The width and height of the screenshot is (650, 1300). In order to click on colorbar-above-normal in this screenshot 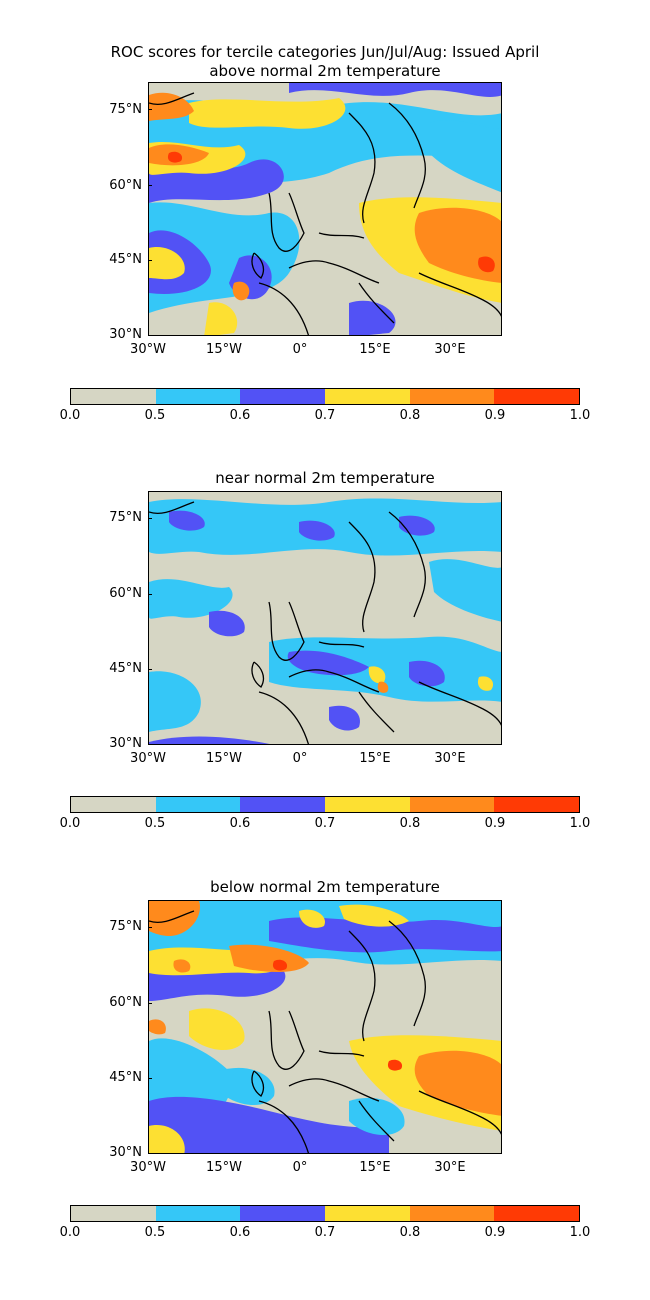, I will do `click(325, 396)`.